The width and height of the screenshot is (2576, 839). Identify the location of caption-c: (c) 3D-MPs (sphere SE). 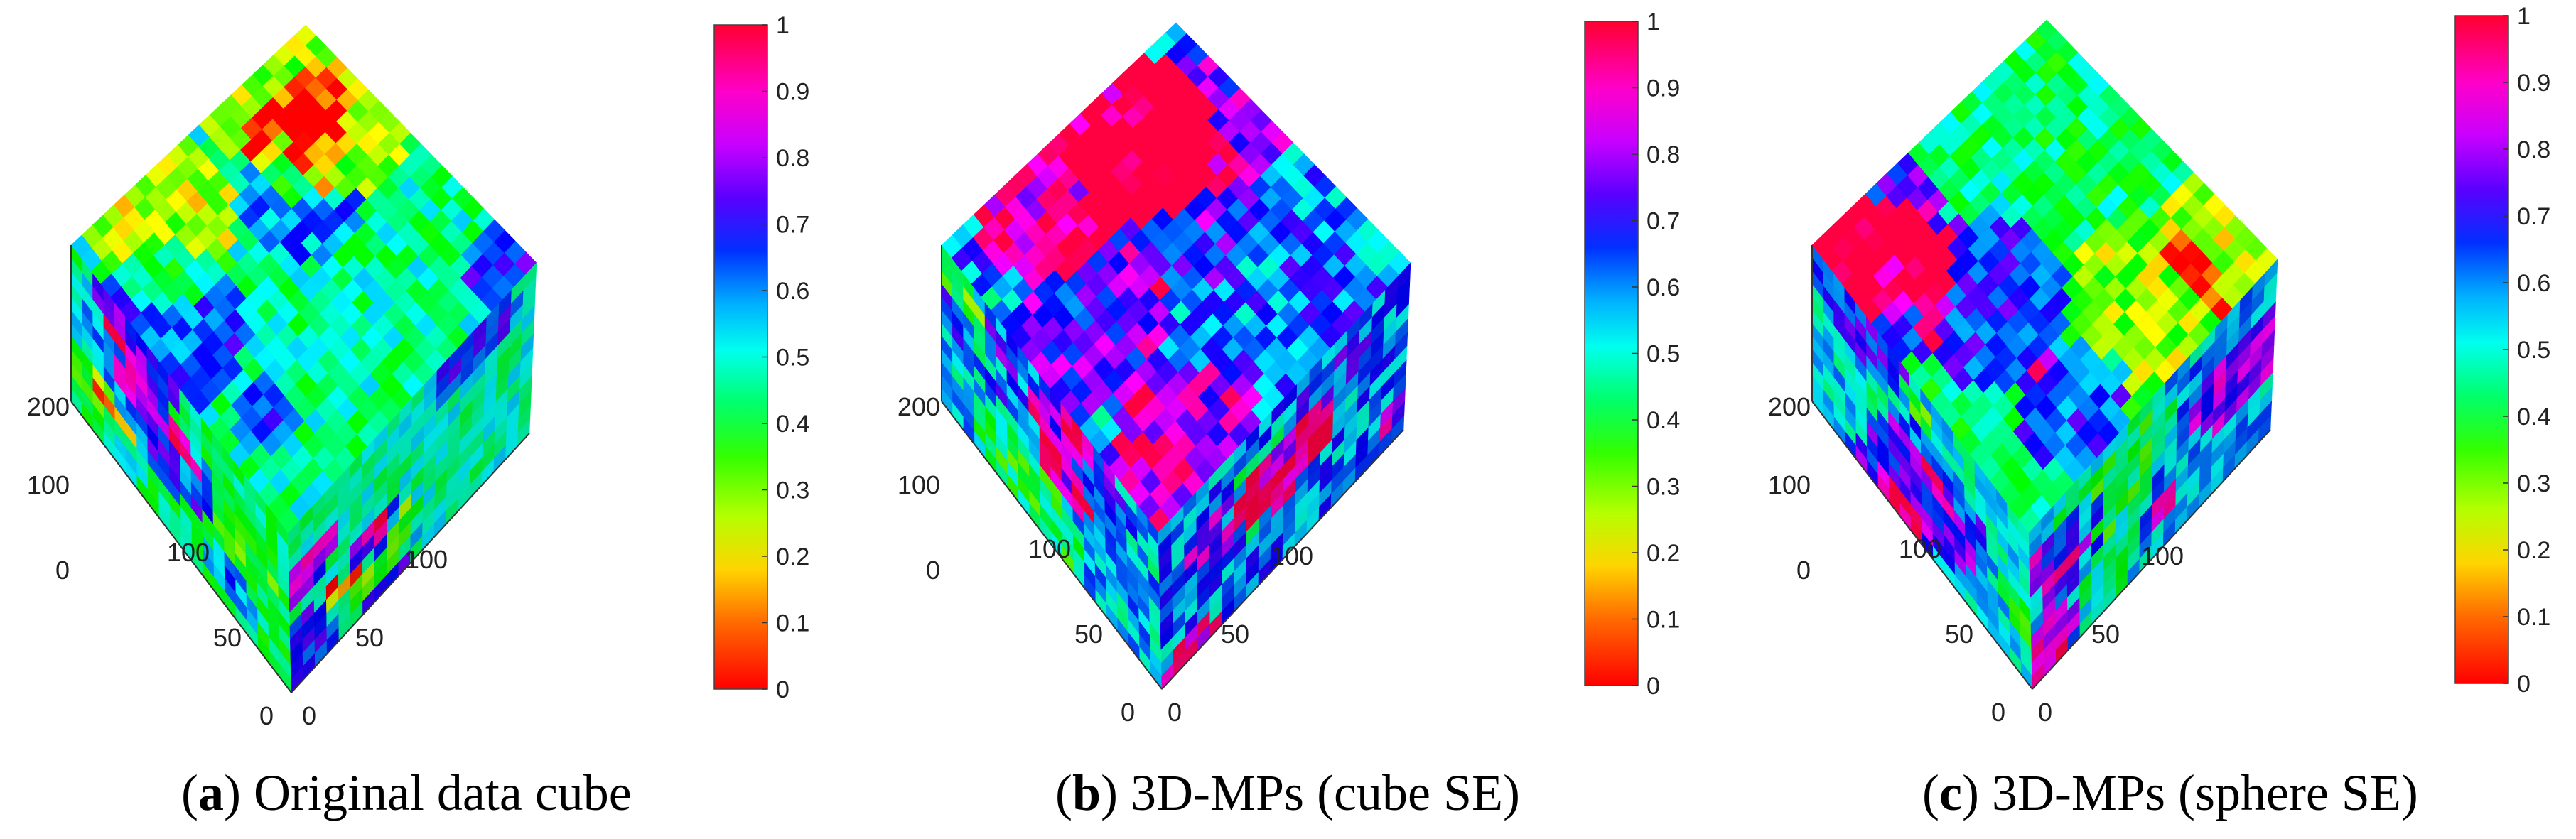
(2170, 792).